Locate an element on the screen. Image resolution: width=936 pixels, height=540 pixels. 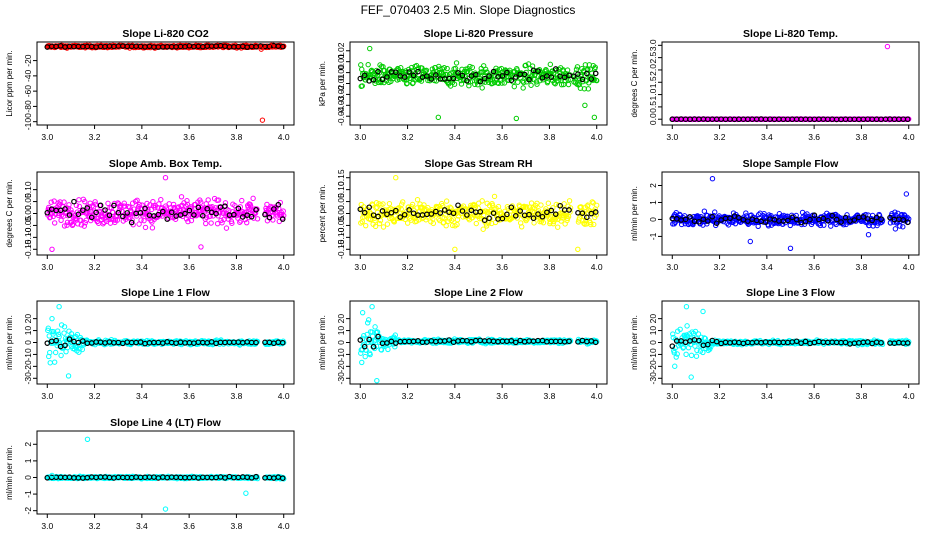
y-axis-label: percent per min. is located at coordinates (322, 214).